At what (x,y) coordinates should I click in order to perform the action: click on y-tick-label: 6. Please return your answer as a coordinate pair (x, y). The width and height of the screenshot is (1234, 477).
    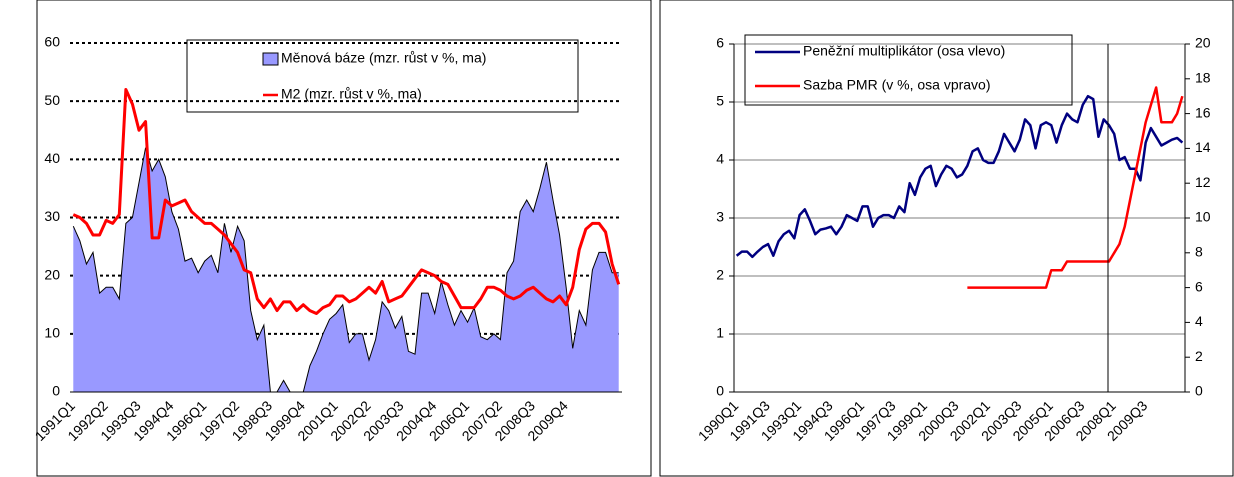
    Looking at the image, I should click on (720, 43).